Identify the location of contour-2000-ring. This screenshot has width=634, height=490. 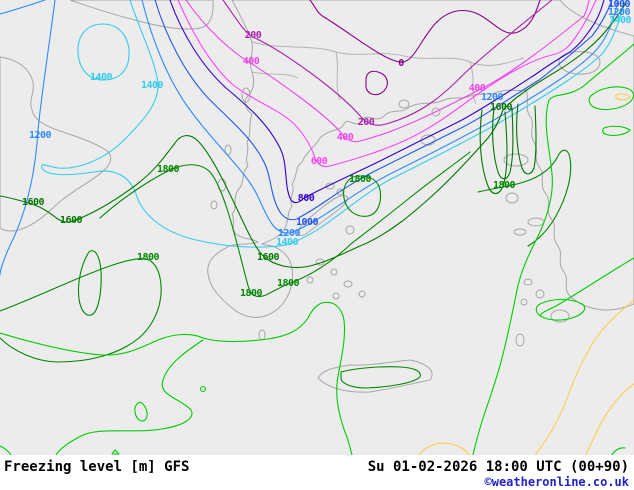
(203, 389).